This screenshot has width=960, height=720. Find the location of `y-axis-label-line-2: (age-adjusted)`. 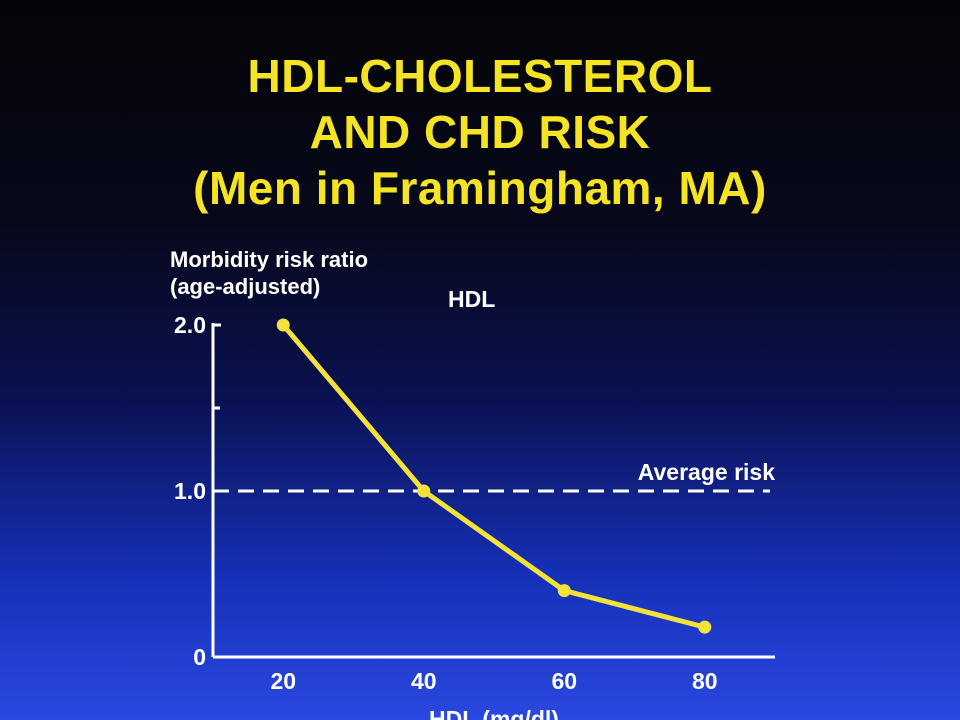

y-axis-label-line-2: (age-adjusted) is located at coordinates (245, 286).